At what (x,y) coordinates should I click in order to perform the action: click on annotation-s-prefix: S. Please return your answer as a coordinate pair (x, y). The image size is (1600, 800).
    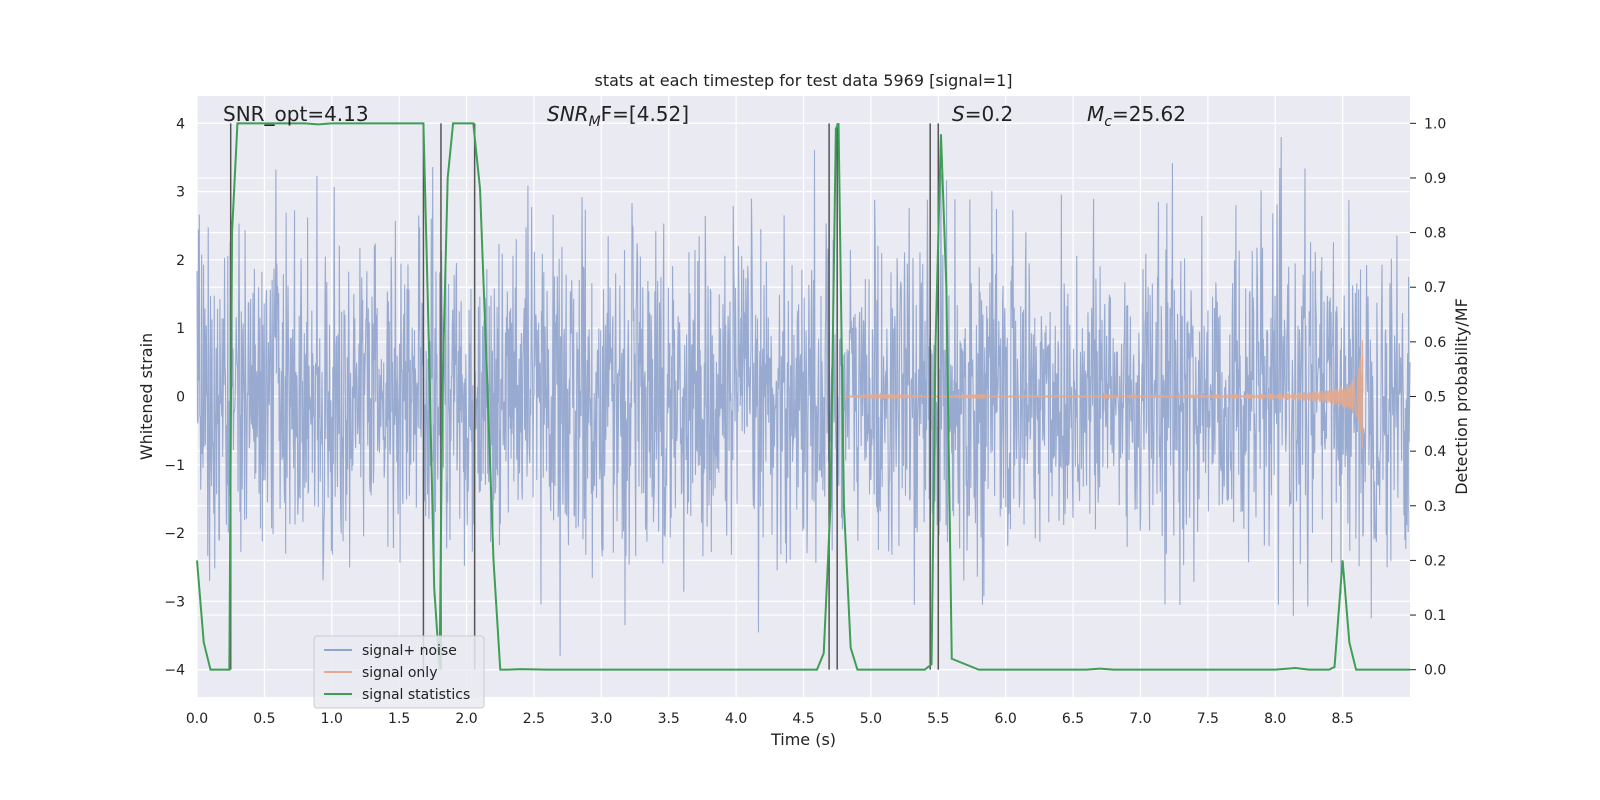
    Looking at the image, I should click on (958, 114).